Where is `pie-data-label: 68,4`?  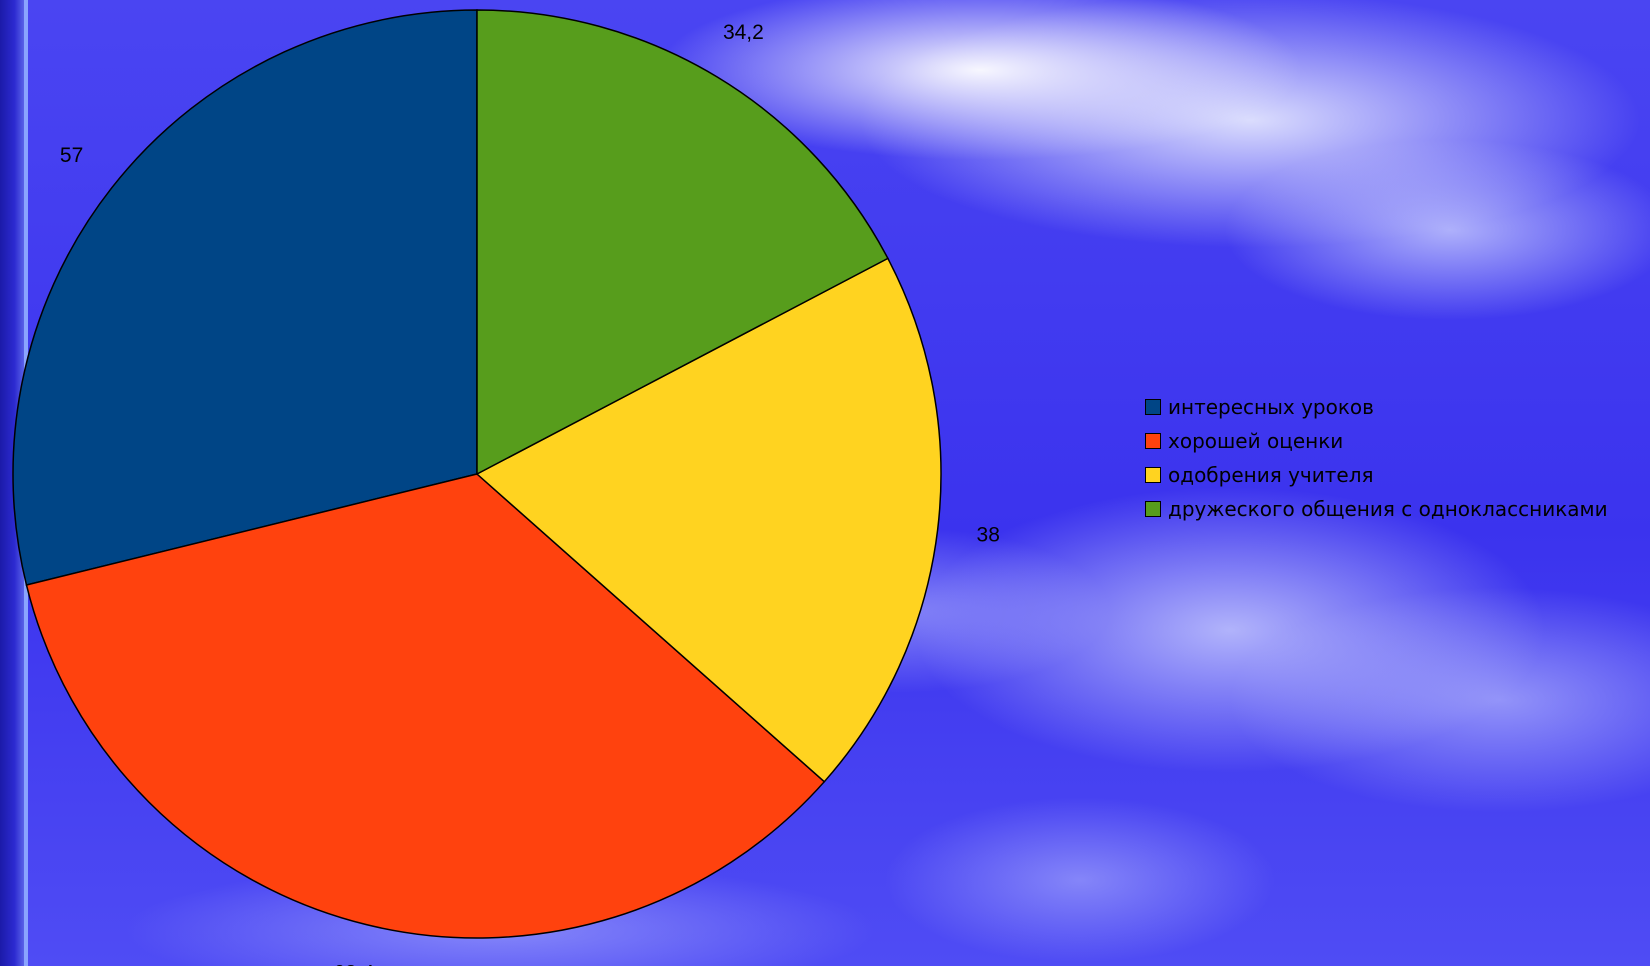
pie-data-label: 68,4 is located at coordinates (353, 964).